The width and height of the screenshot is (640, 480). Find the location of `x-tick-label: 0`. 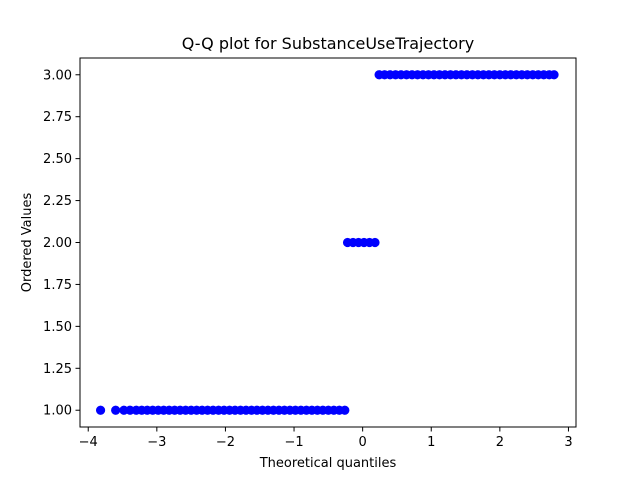

x-tick-label: 0 is located at coordinates (363, 442).